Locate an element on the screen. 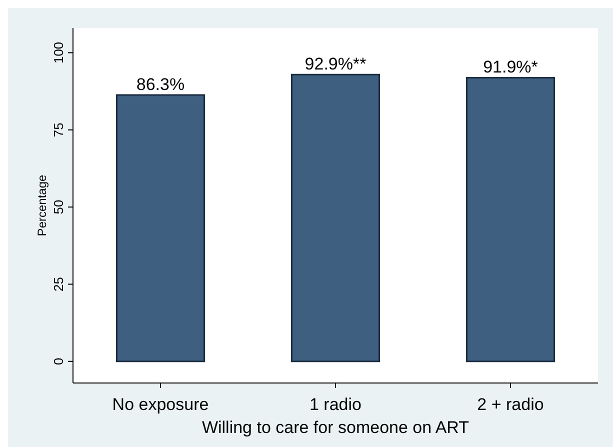 The image size is (613, 447). y-tick-label: 0 is located at coordinates (58, 362).